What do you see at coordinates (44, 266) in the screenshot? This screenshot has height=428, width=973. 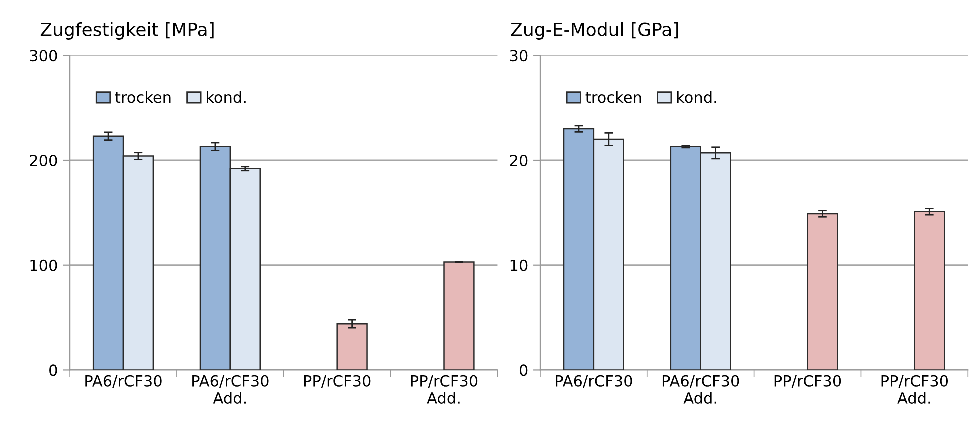 I see `y-tick-label: 100` at bounding box center [44, 266].